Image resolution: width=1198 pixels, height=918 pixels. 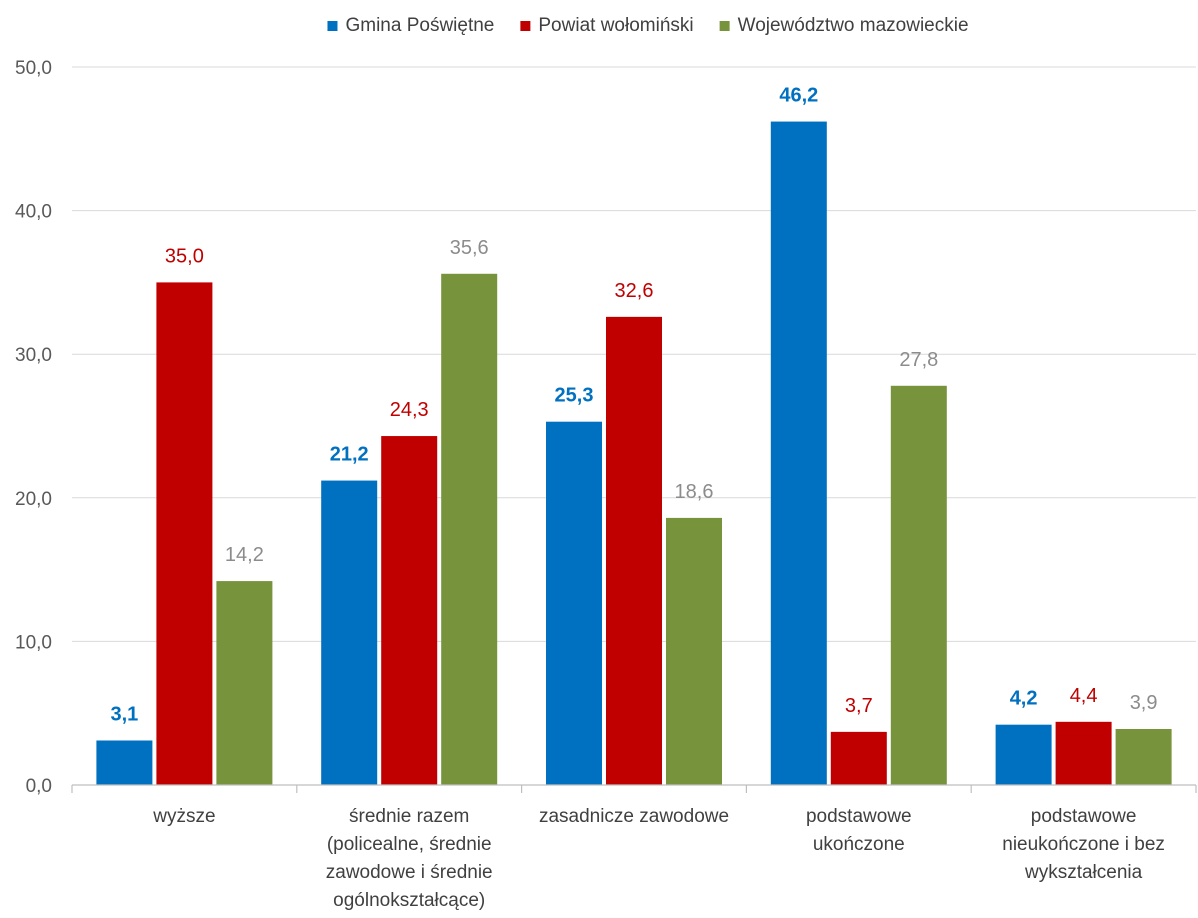 I want to click on legend-item: Powiat wołomiński, so click(x=607, y=25).